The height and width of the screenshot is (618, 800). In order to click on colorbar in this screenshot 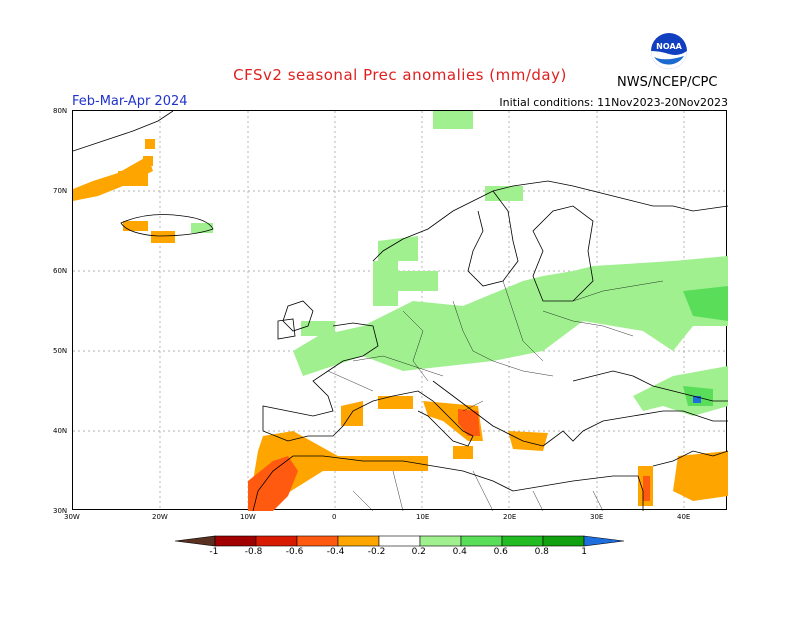, I will do `click(399, 541)`.